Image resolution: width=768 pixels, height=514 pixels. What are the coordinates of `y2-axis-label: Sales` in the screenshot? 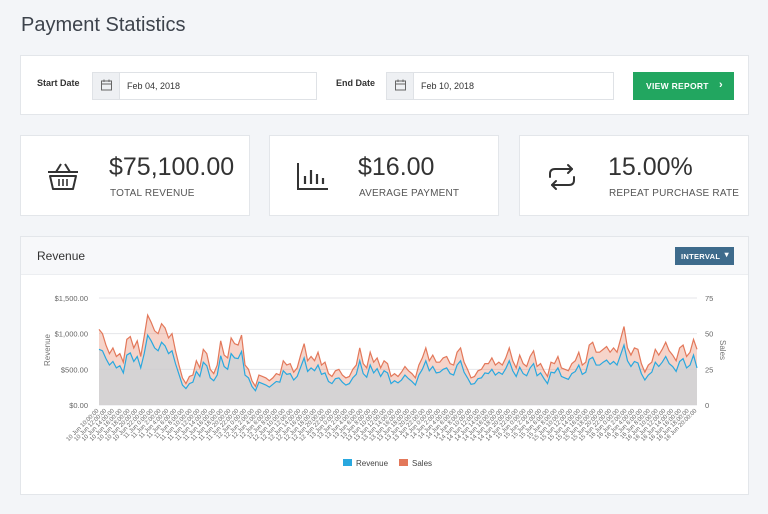 It's located at (722, 350).